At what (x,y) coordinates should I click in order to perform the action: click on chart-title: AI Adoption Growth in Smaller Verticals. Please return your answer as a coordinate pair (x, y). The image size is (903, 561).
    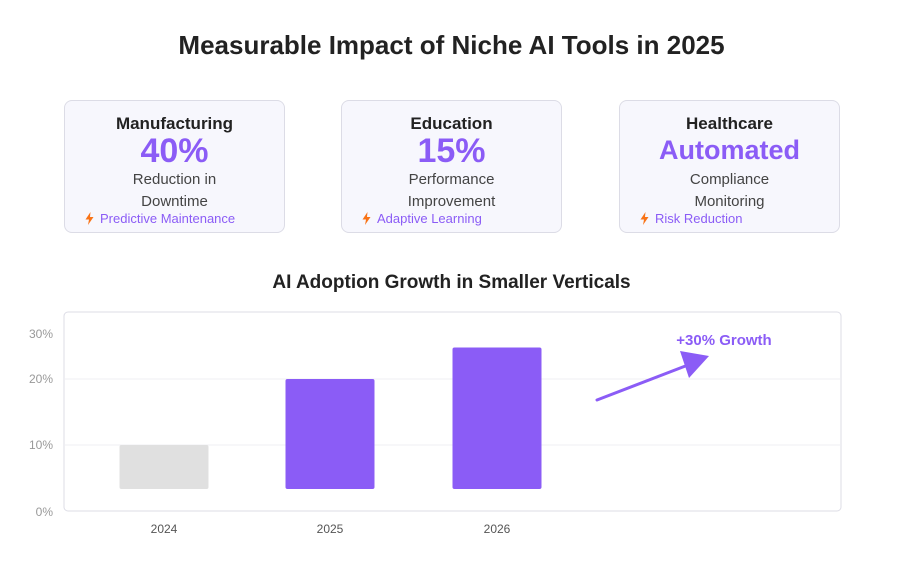
    Looking at the image, I should click on (451, 282).